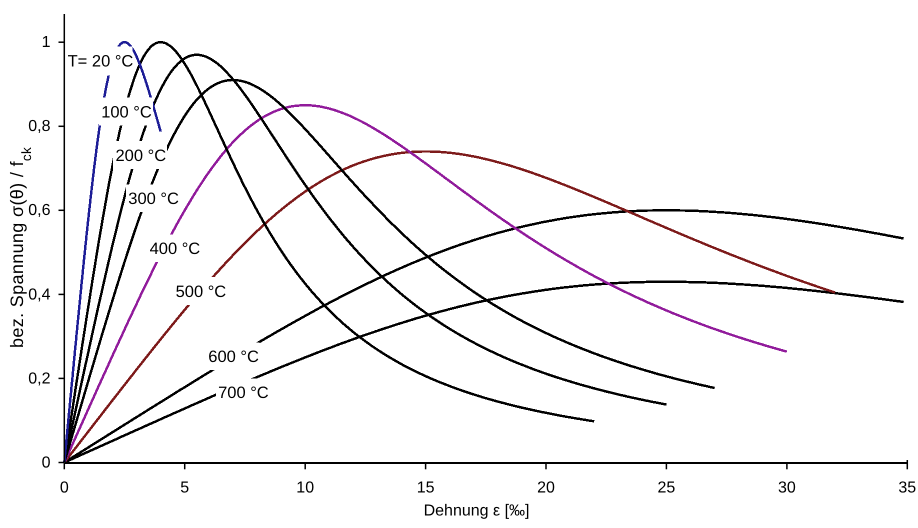  I want to click on svg-text: 20, so click(546, 487).